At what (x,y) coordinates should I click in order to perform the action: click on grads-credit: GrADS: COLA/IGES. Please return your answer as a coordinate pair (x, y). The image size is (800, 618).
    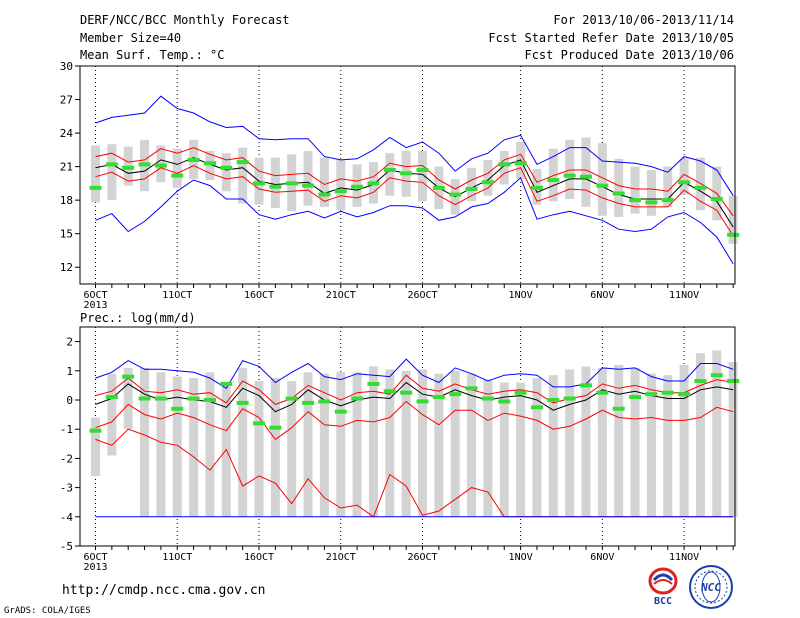
    Looking at the image, I should click on (47, 611).